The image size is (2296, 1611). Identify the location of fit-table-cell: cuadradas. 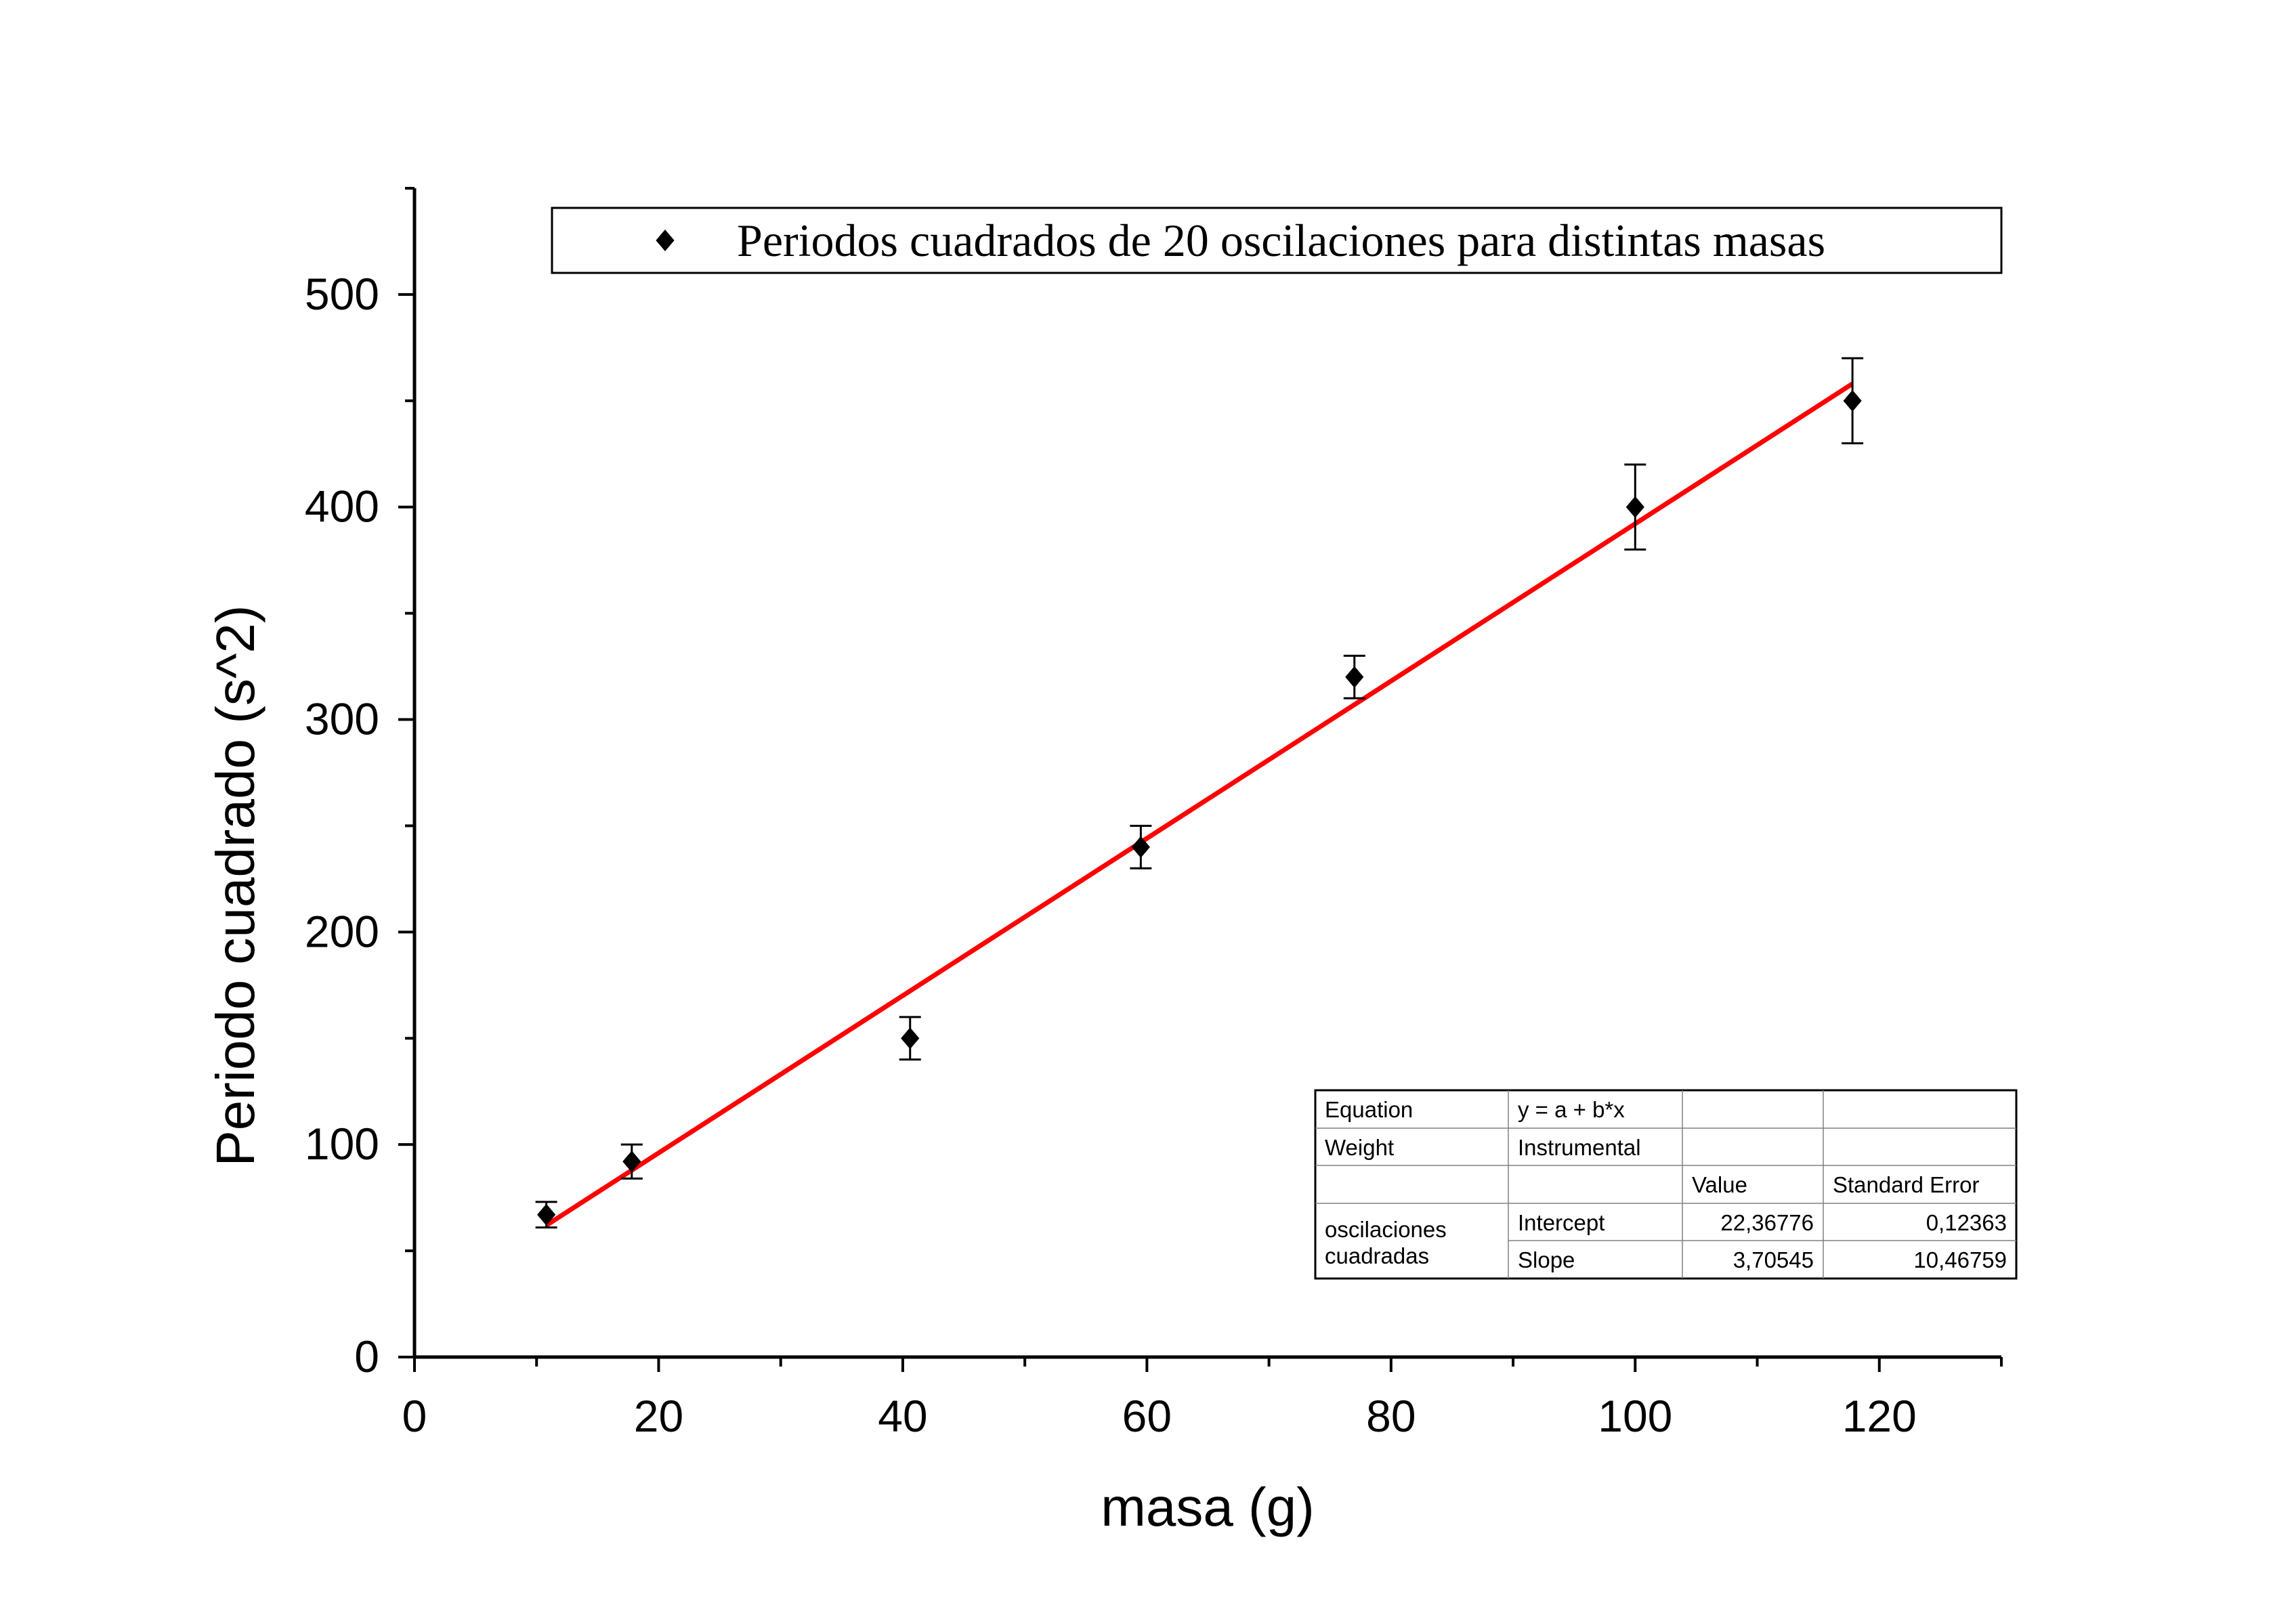
(1377, 1255).